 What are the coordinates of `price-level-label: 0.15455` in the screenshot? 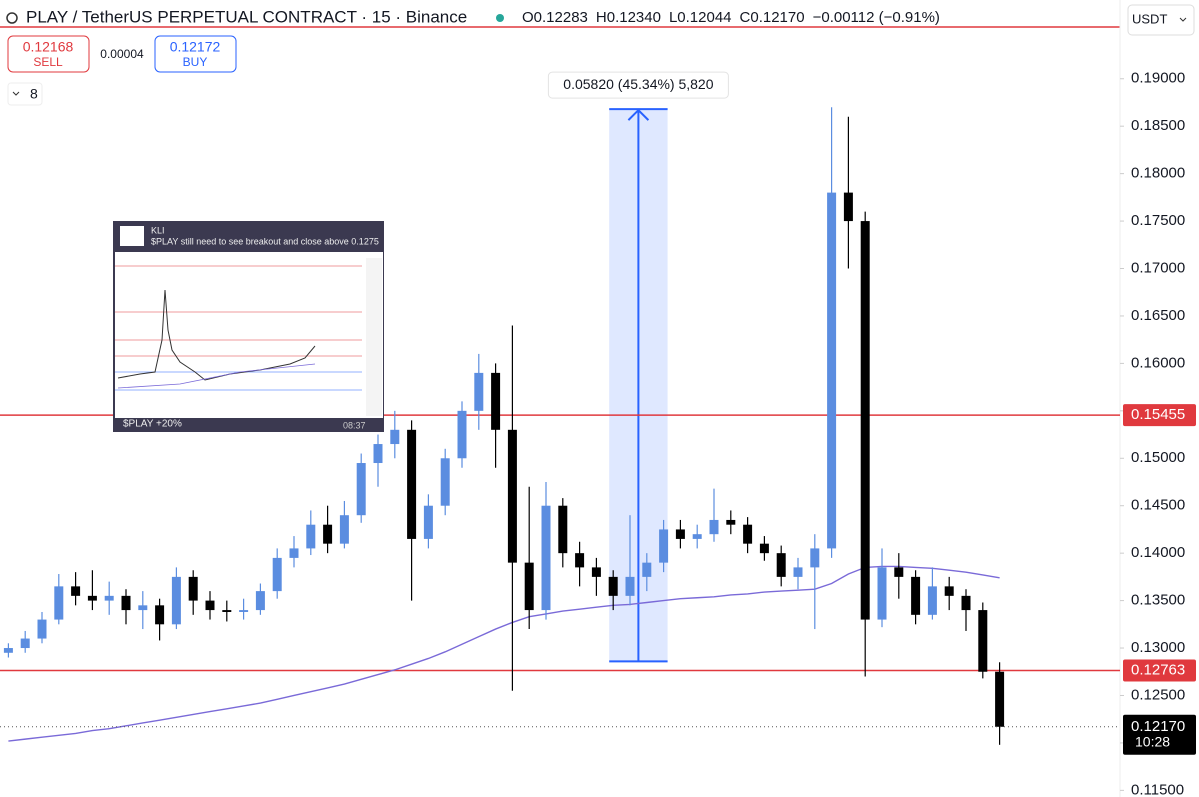 It's located at (1158, 414).